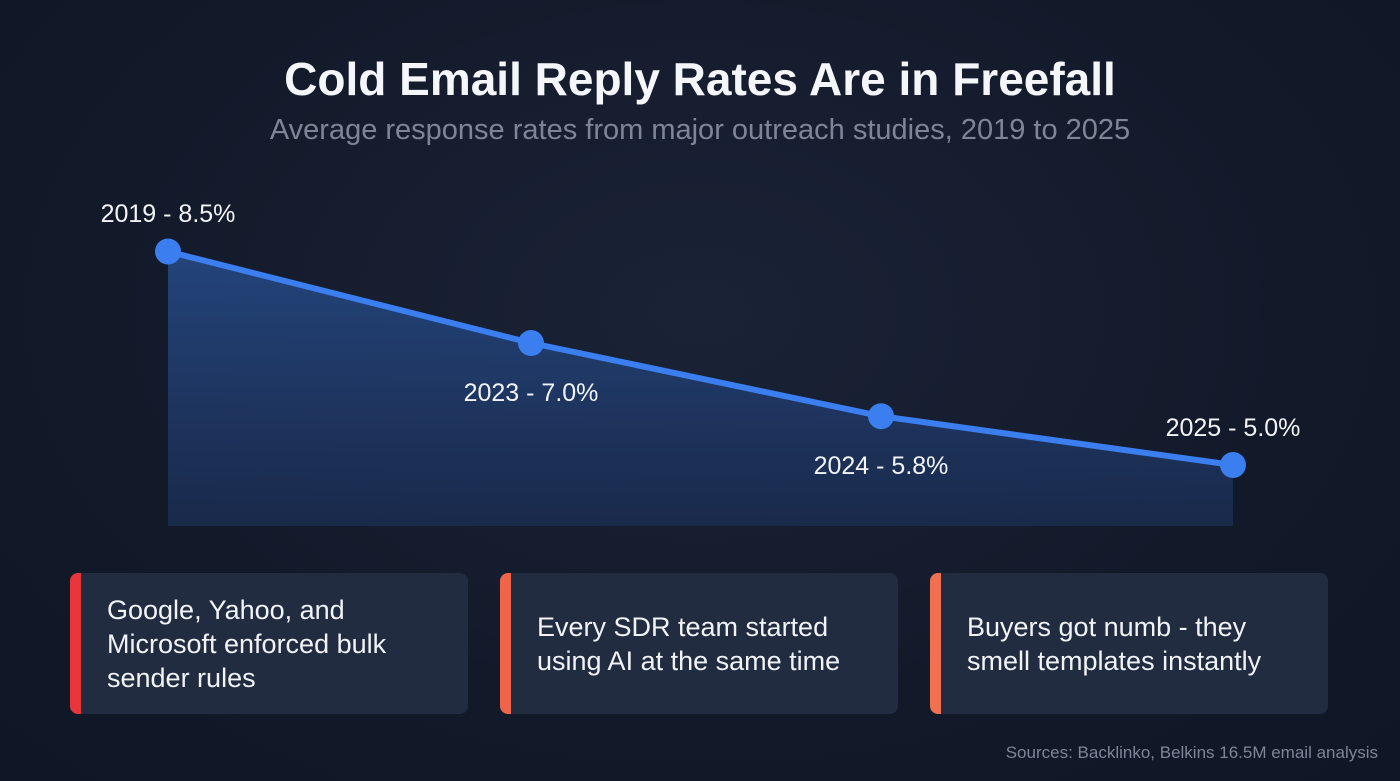  Describe the element at coordinates (1233, 465) in the screenshot. I see `data-point-2025` at that location.